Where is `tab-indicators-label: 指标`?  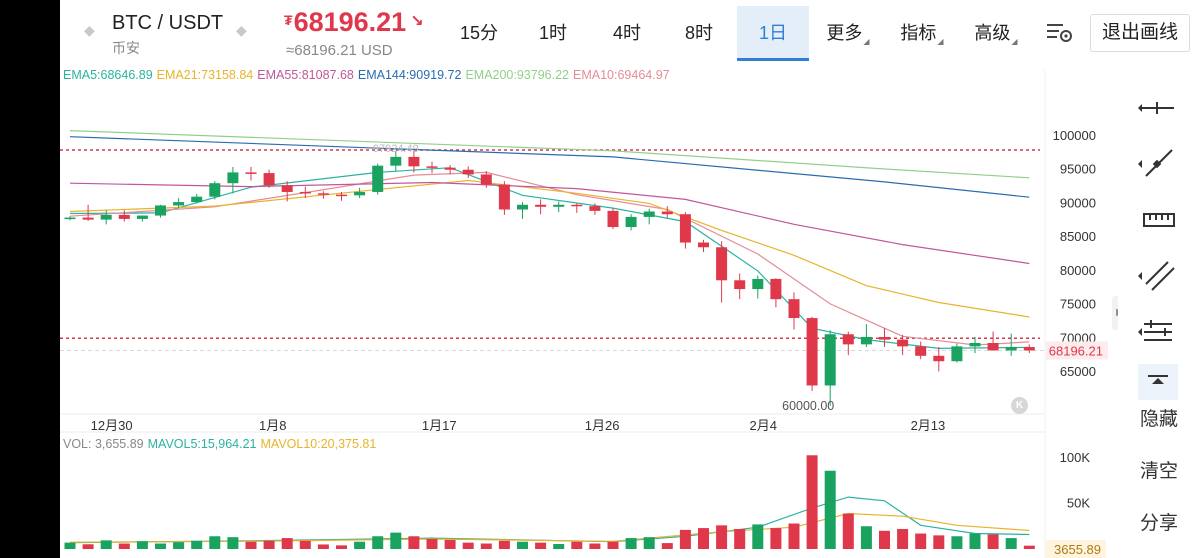 tab-indicators-label: 指标 is located at coordinates (918, 33).